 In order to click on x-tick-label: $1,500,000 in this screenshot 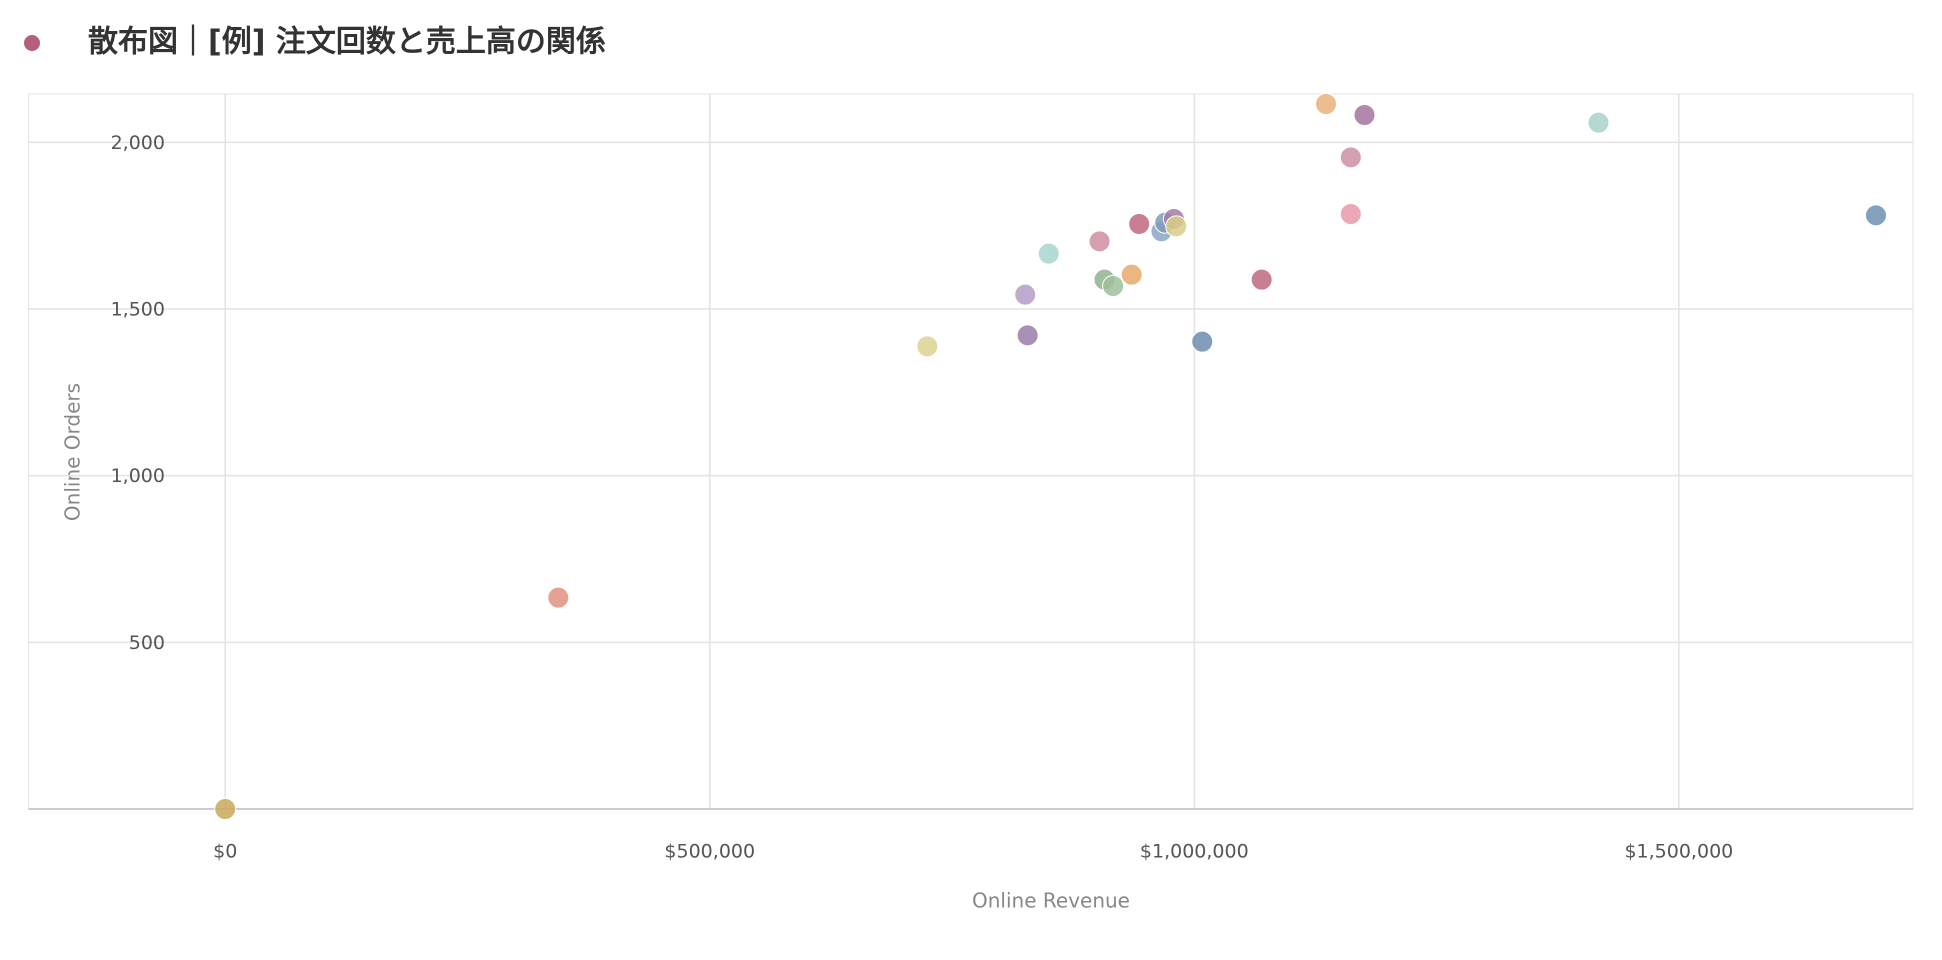, I will do `click(1678, 852)`.